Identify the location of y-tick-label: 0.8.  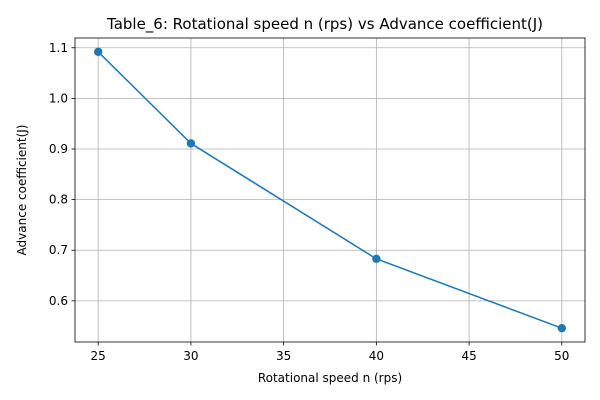
(58, 200).